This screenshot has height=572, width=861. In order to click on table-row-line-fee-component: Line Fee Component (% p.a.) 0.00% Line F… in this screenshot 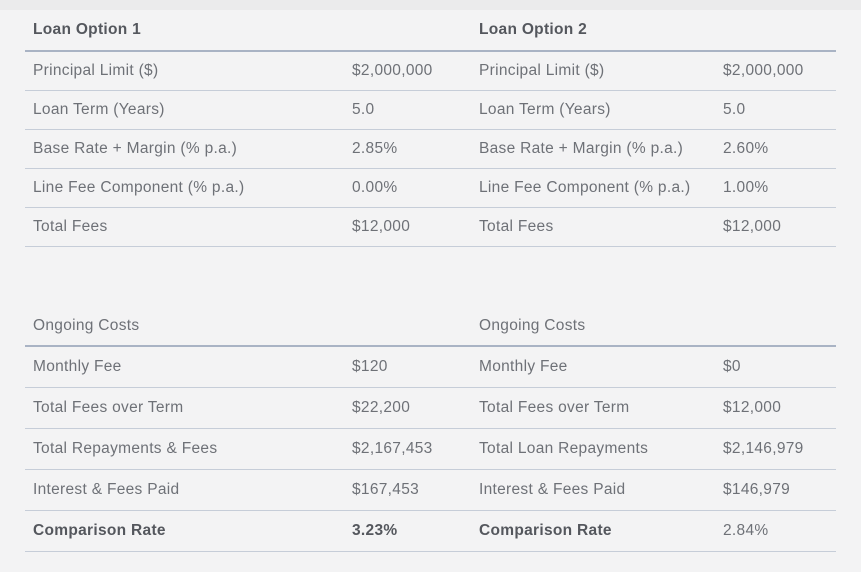, I will do `click(430, 188)`.